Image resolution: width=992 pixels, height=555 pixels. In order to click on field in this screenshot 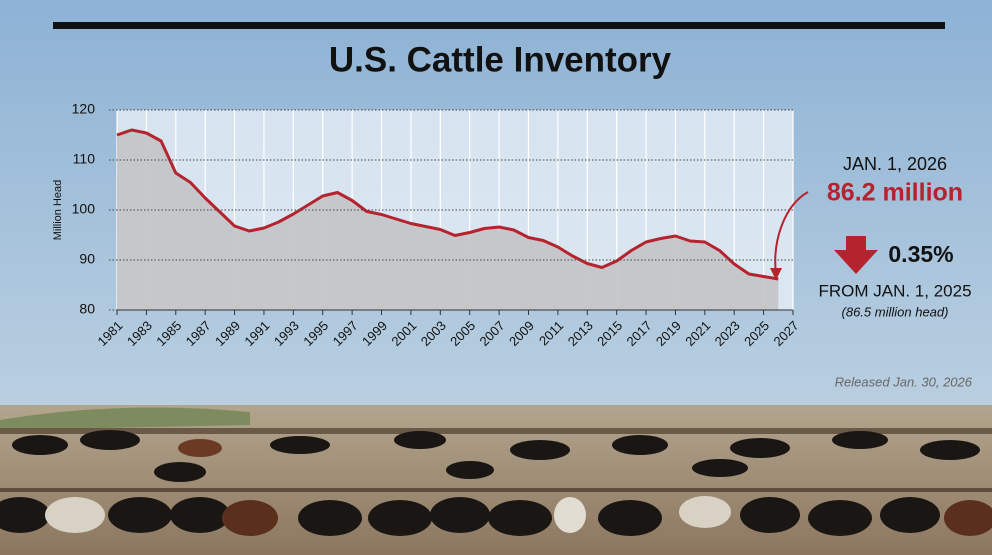, I will do `click(125, 418)`.